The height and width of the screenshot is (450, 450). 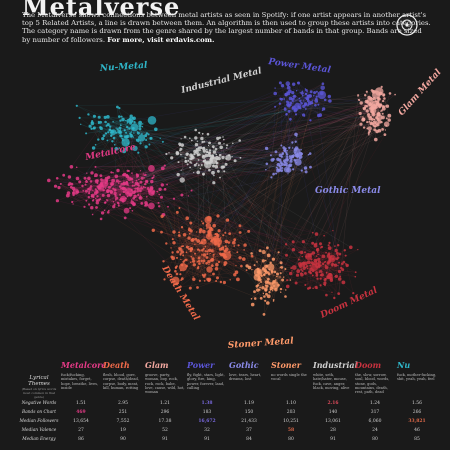 I want to click on table-row: Median Valence 27 19 52 32 37 58 28 24 46, so click(x=228, y=430).